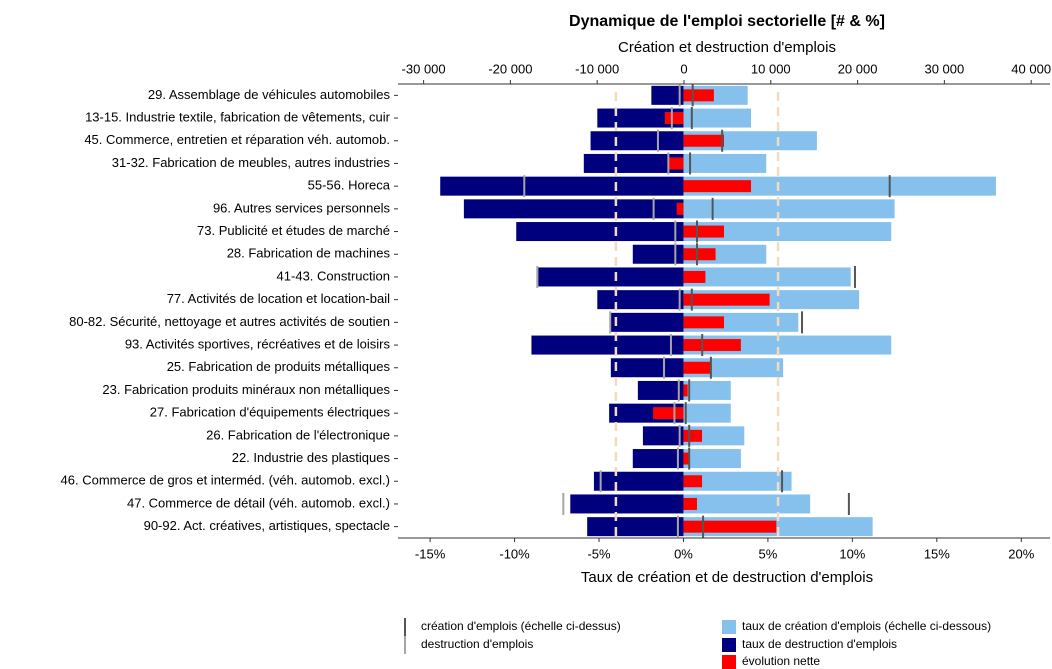  Describe the element at coordinates (852, 553) in the screenshot. I see `x-tick-label: 10%` at that location.